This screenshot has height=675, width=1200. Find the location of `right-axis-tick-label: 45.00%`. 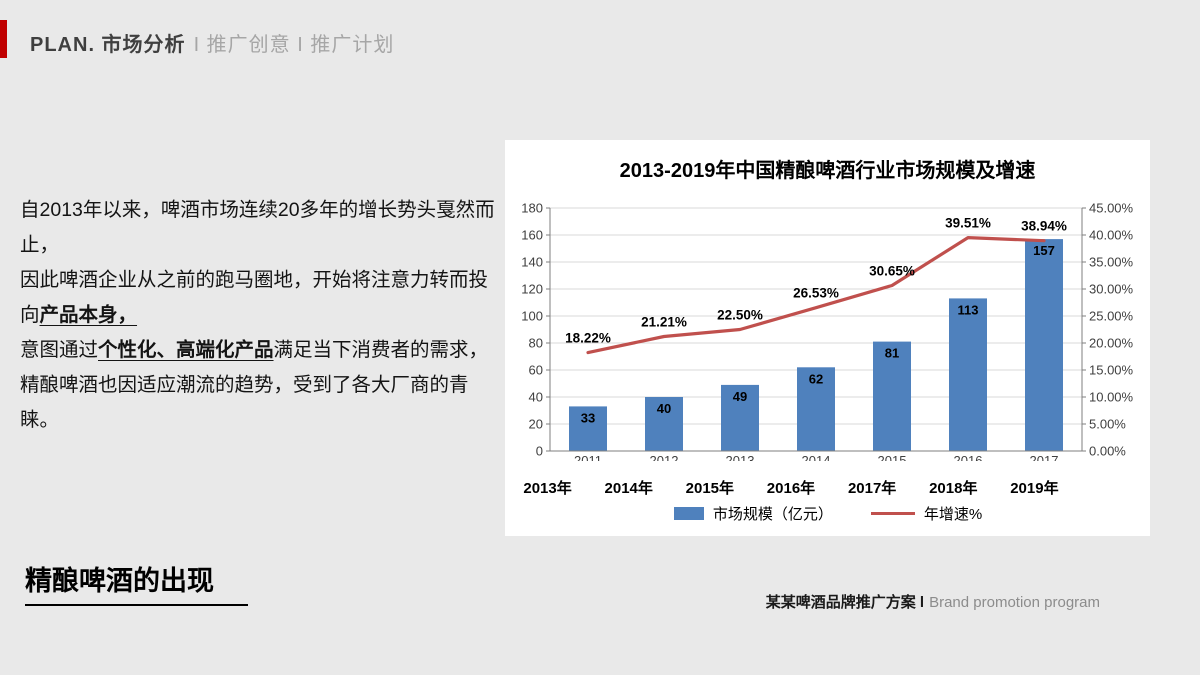

right-axis-tick-label: 45.00% is located at coordinates (1111, 208).